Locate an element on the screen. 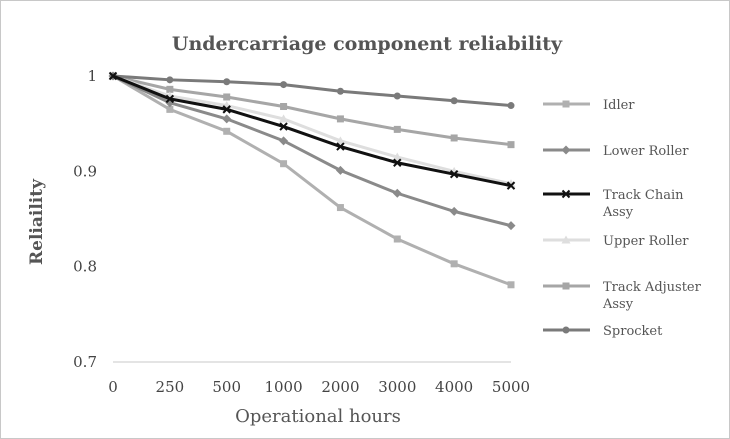  legend-item: Idler is located at coordinates (589, 105).